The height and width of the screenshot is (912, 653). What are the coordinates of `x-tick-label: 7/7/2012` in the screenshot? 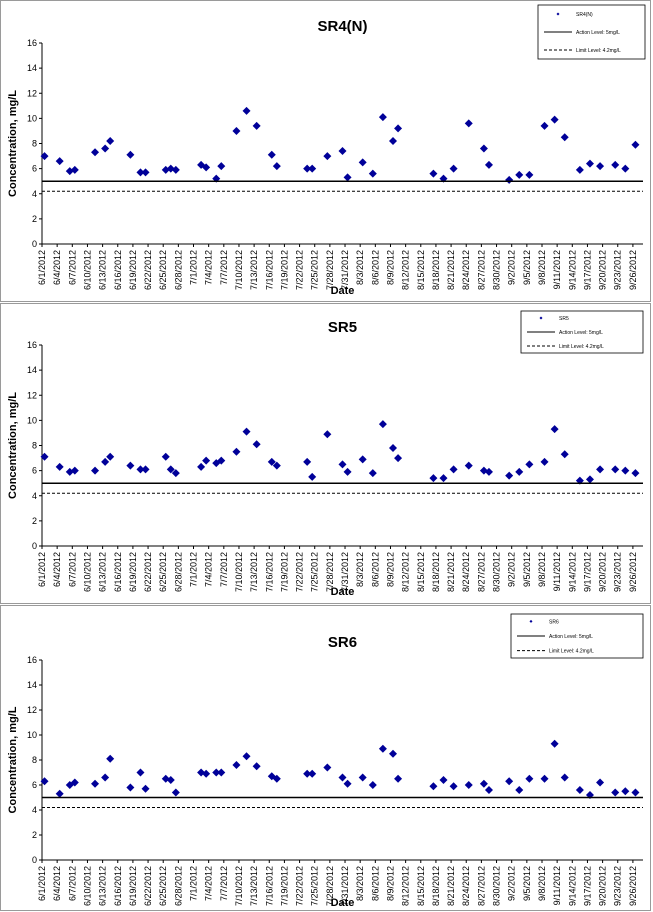 It's located at (224, 569).